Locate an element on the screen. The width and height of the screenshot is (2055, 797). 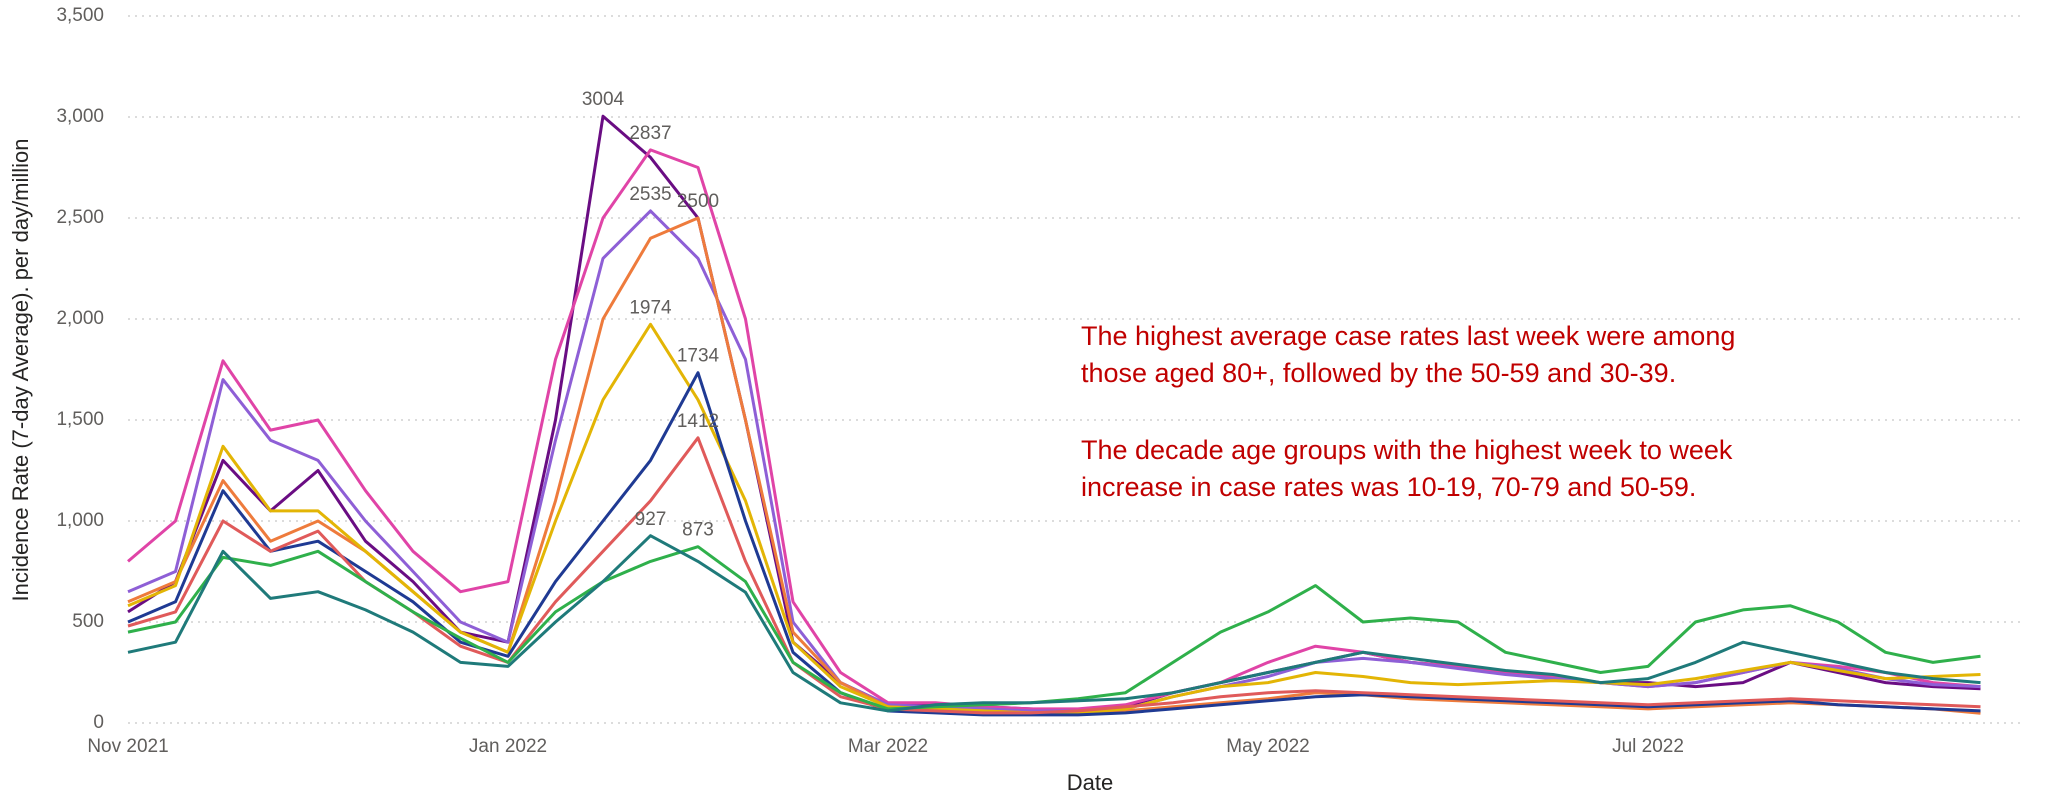
data-label: 1974 is located at coordinates (650, 307).